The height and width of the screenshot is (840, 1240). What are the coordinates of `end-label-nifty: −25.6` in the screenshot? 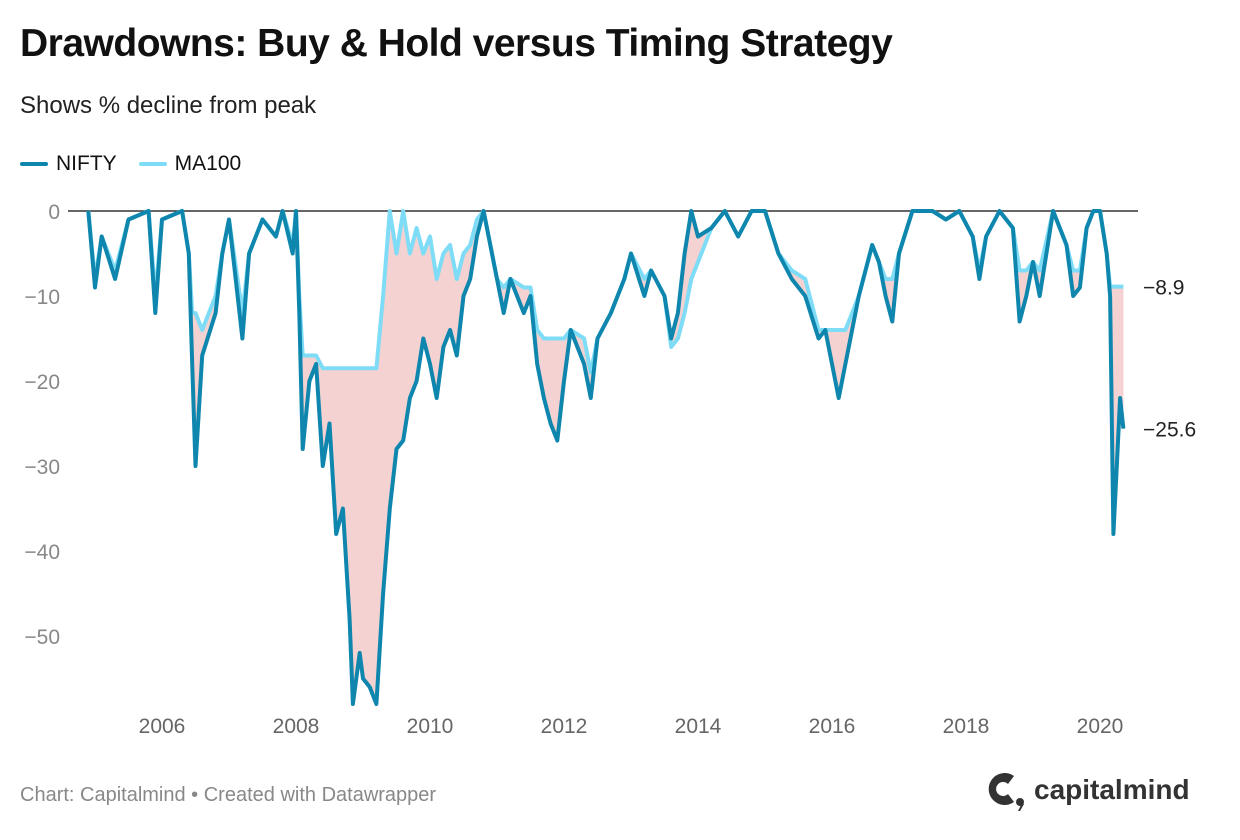 It's located at (1169, 430).